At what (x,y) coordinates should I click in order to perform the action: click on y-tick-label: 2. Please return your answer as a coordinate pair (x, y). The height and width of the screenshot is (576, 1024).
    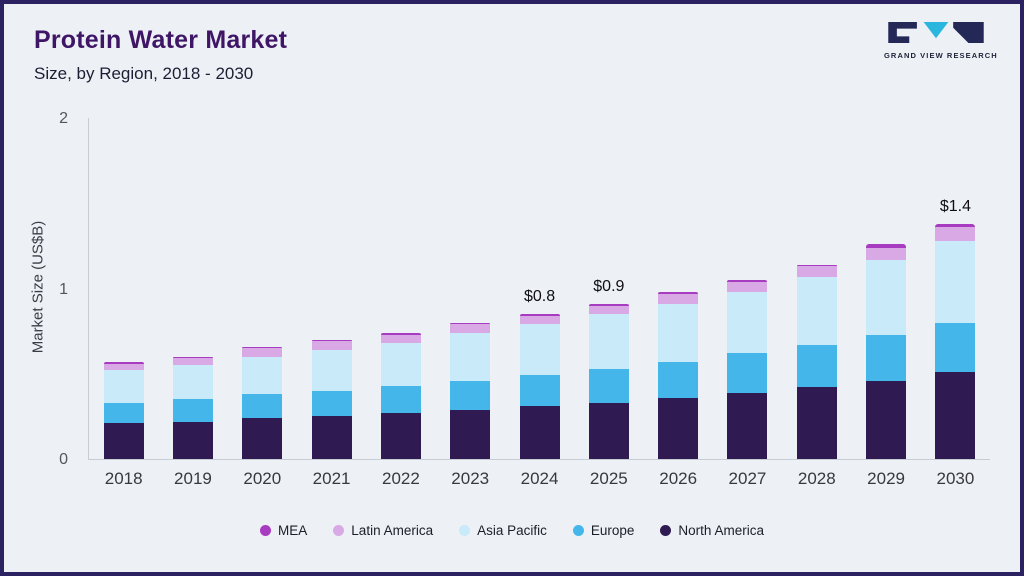
    Looking at the image, I should click on (63, 118).